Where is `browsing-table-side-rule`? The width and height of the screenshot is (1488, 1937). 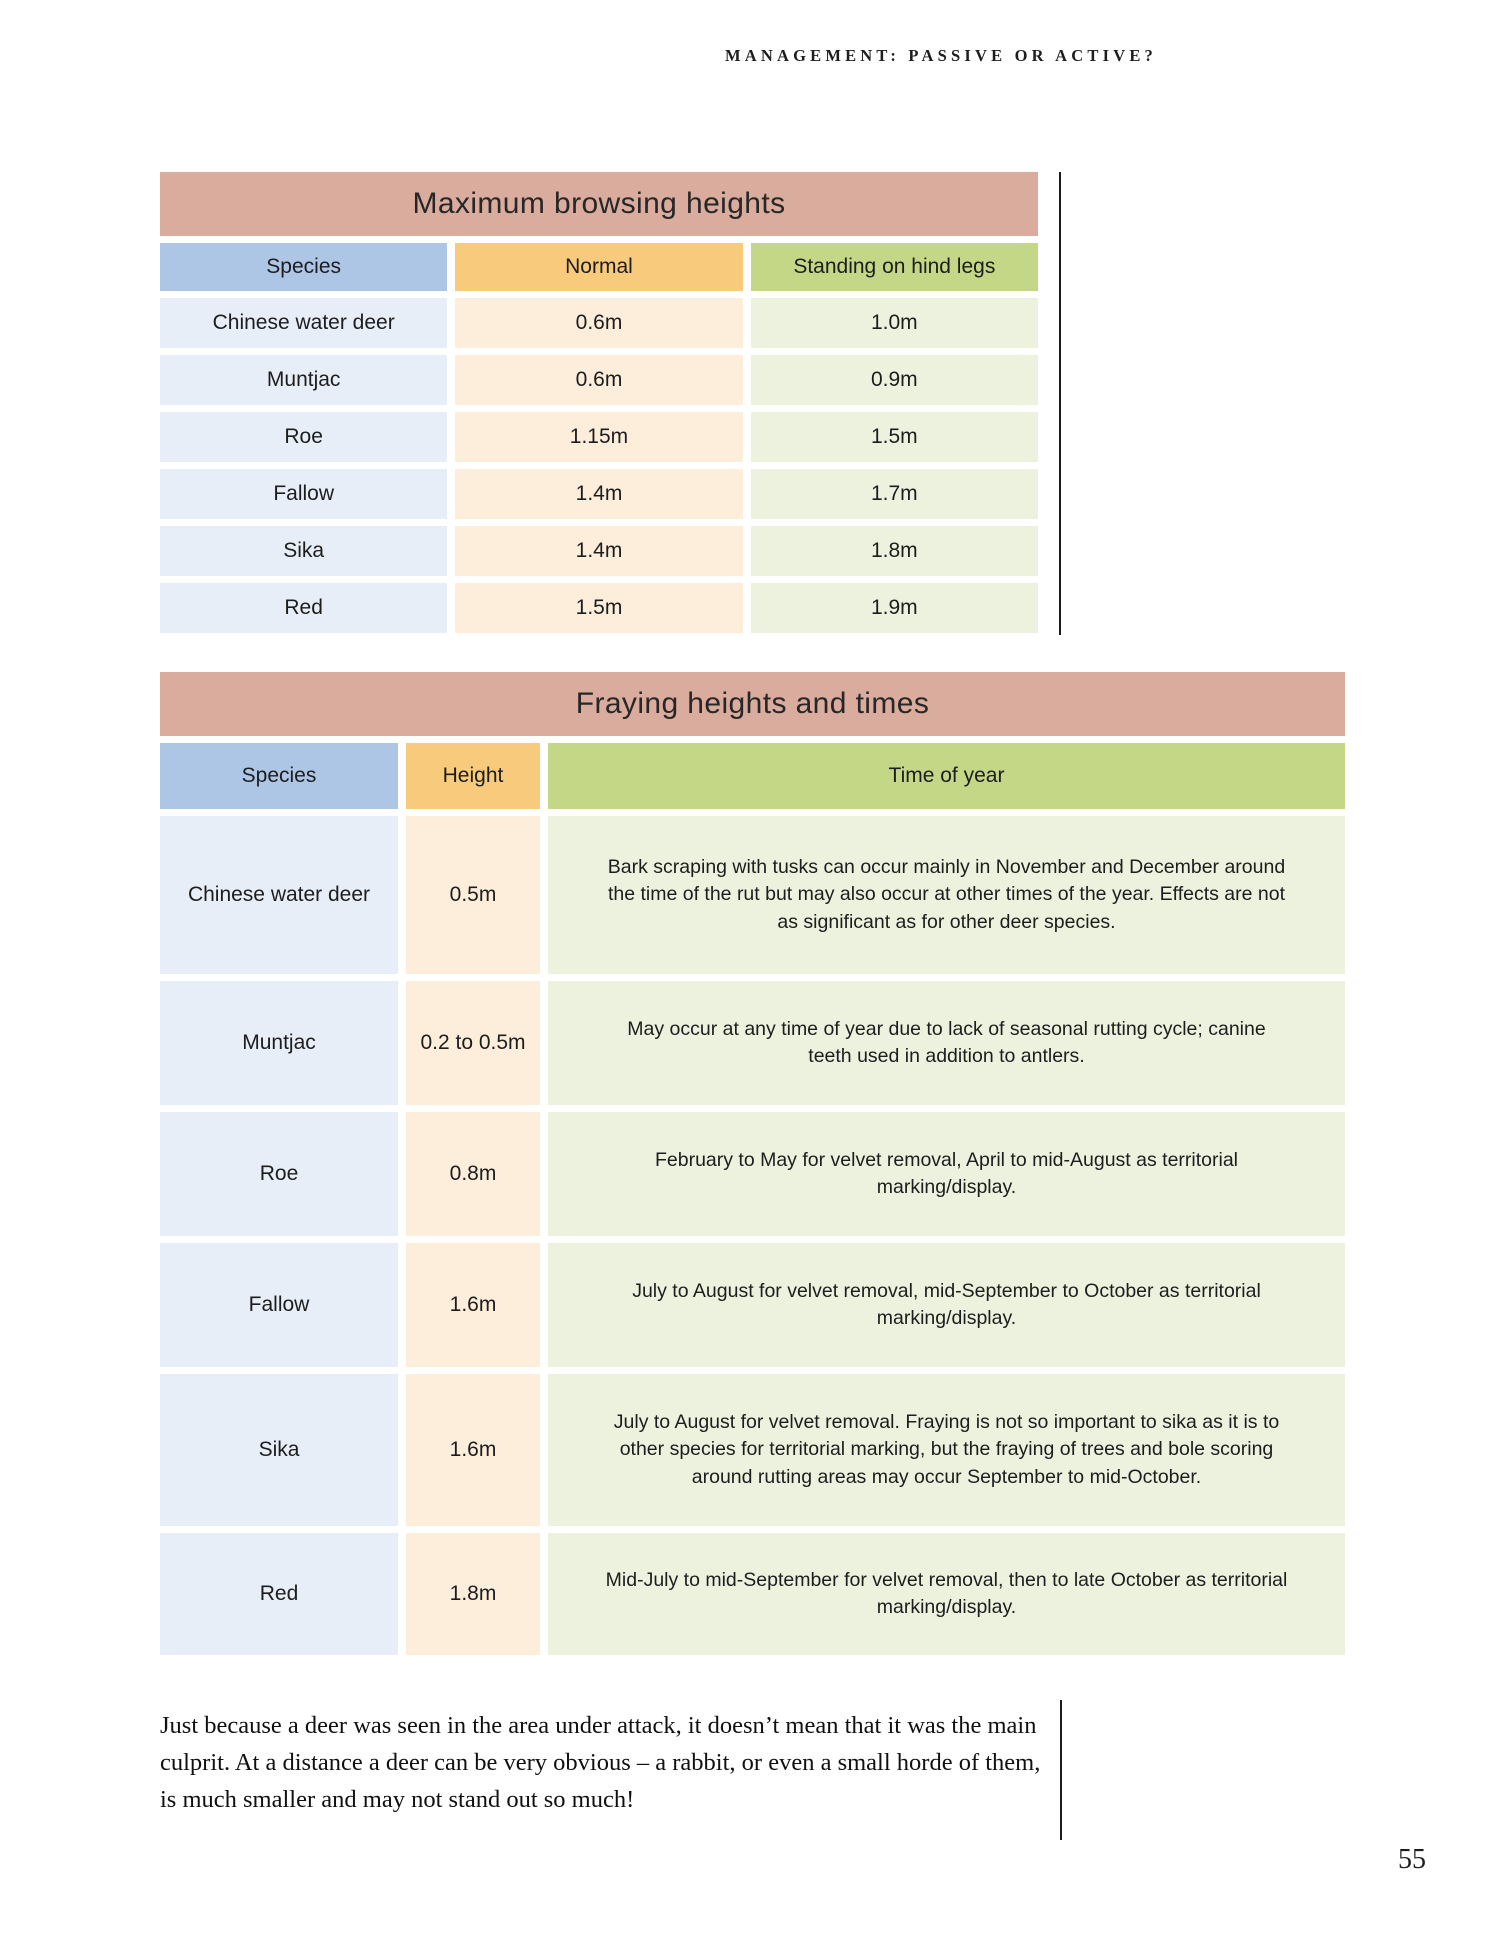 browsing-table-side-rule is located at coordinates (1060, 403).